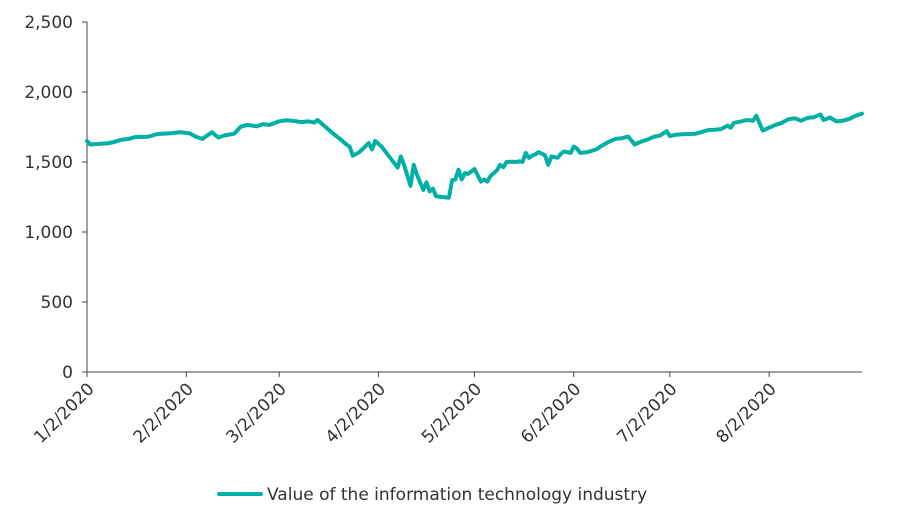  Describe the element at coordinates (67, 373) in the screenshot. I see `y-tick-label: 0` at that location.